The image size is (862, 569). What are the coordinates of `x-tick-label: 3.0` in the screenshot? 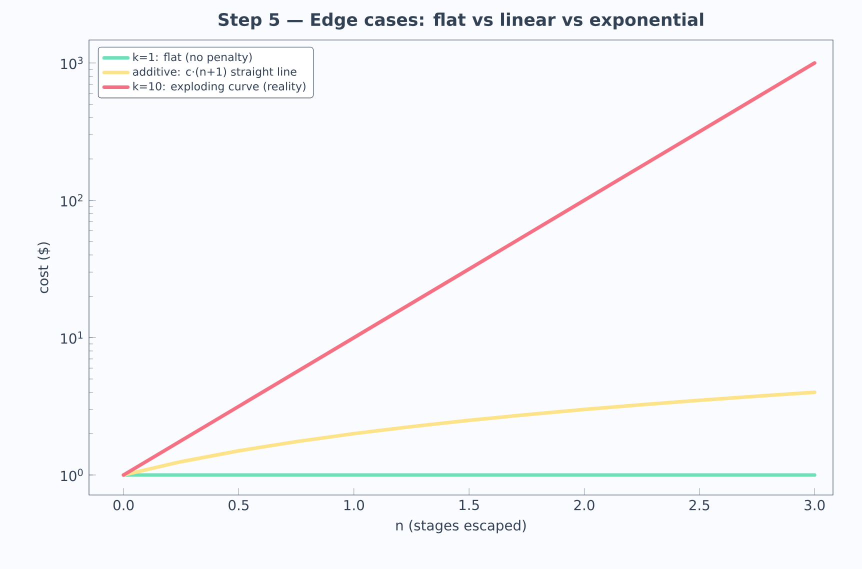 It's located at (814, 505).